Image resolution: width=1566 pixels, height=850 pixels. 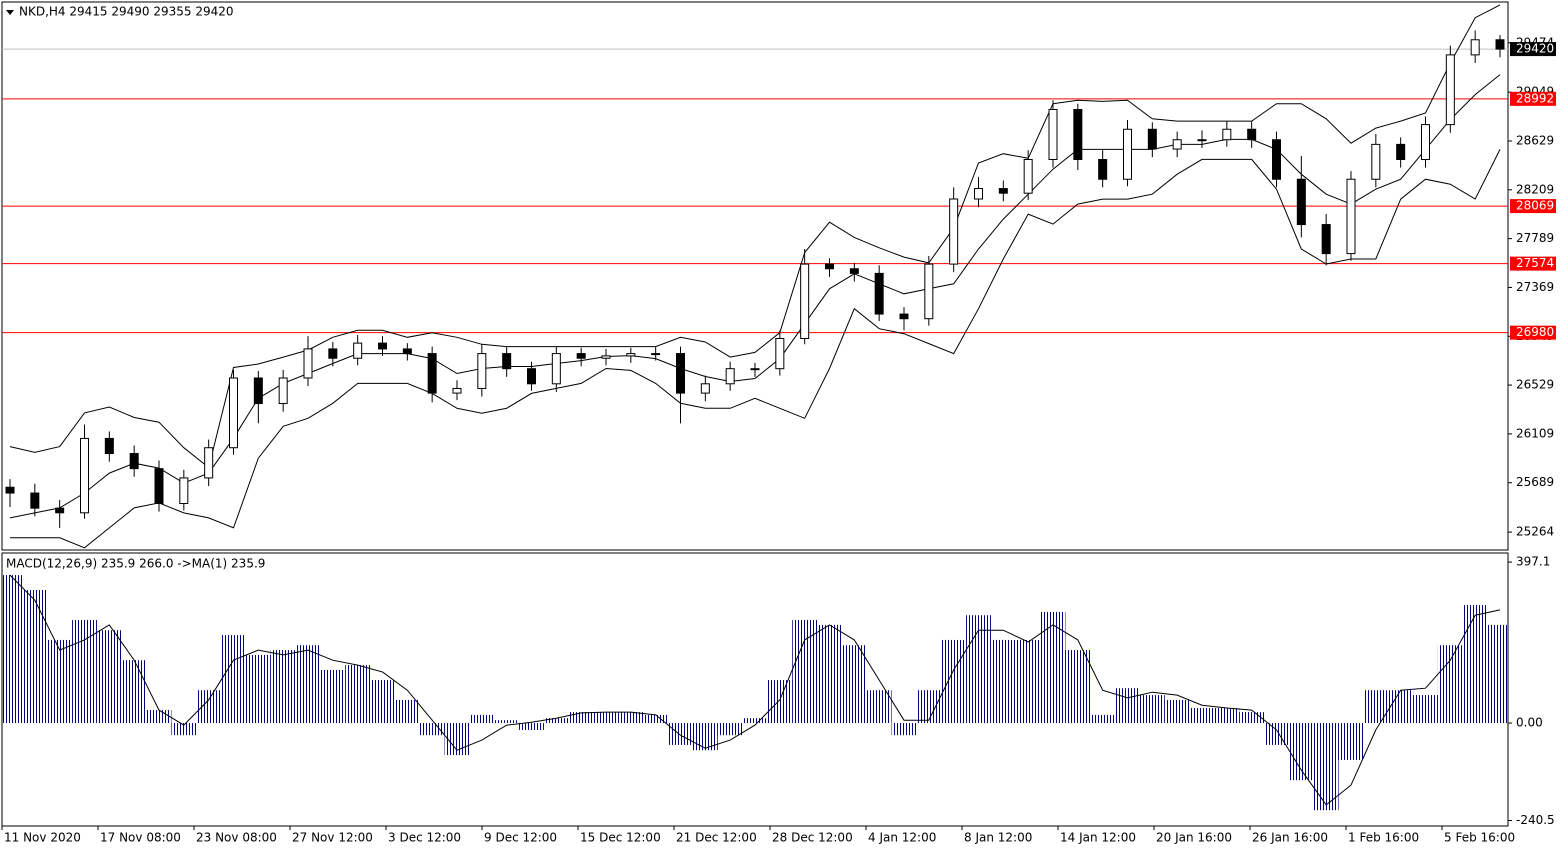 What do you see at coordinates (135, 564) in the screenshot?
I see `macd-title: MACD(12,26,9) 235.9 266.0 ->MA(1) 235.9` at bounding box center [135, 564].